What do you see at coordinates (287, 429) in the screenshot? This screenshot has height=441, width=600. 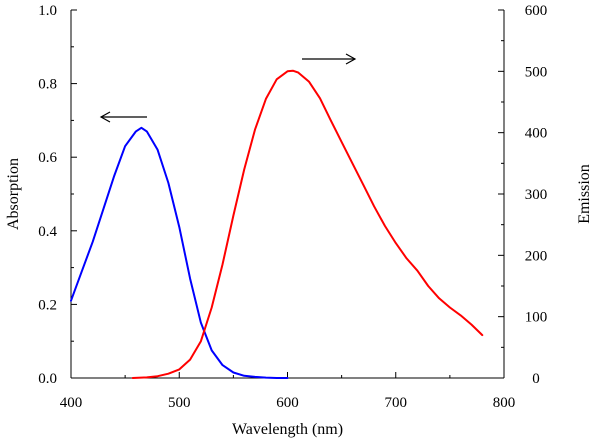 I see `x-axis-title: Wavelength (nm)` at bounding box center [287, 429].